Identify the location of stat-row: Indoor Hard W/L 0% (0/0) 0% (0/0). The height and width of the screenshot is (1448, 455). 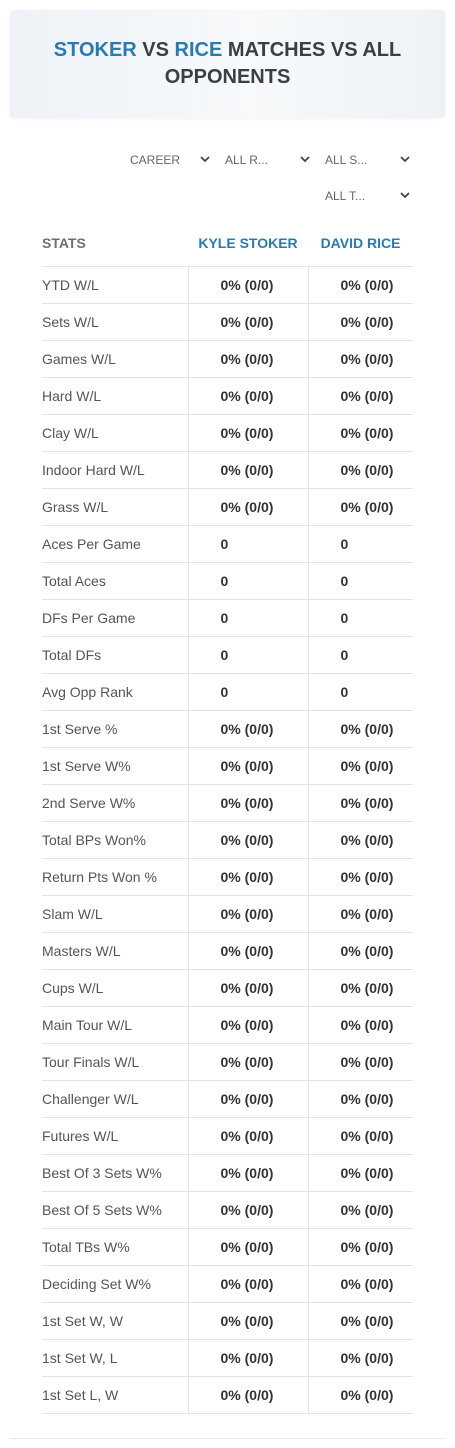
(227, 470).